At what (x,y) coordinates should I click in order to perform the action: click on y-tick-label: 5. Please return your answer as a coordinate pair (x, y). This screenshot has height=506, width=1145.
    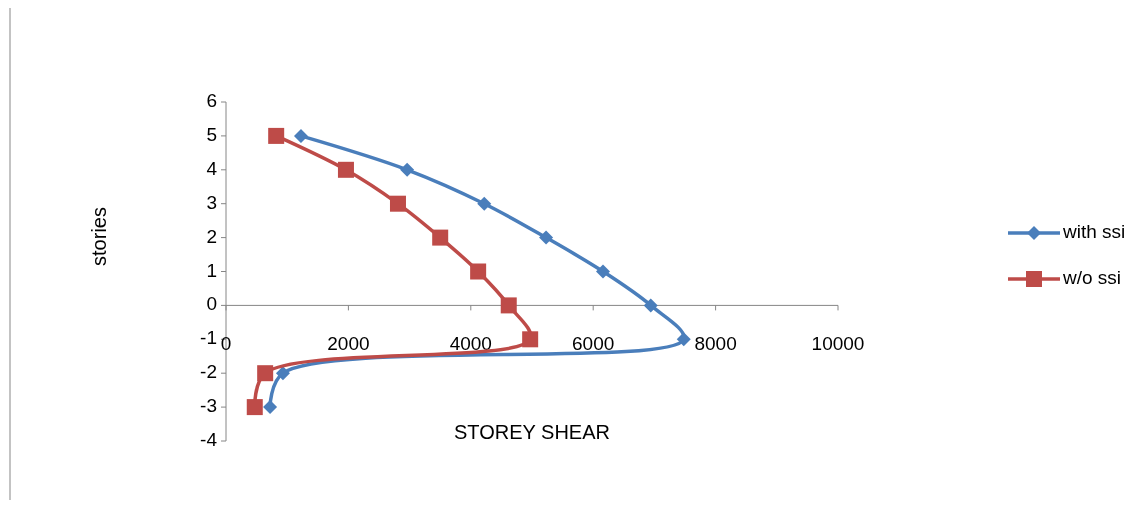
    Looking at the image, I should click on (211, 134).